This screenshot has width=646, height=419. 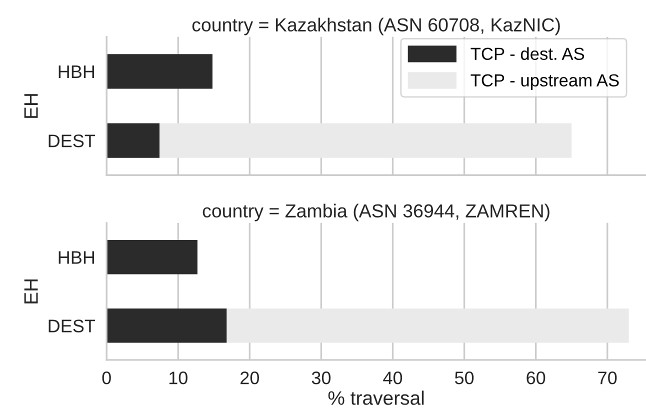 What do you see at coordinates (376, 27) in the screenshot?
I see `chart-title: country = Kazakhstan (ASN 60708, KazNIC)` at bounding box center [376, 27].